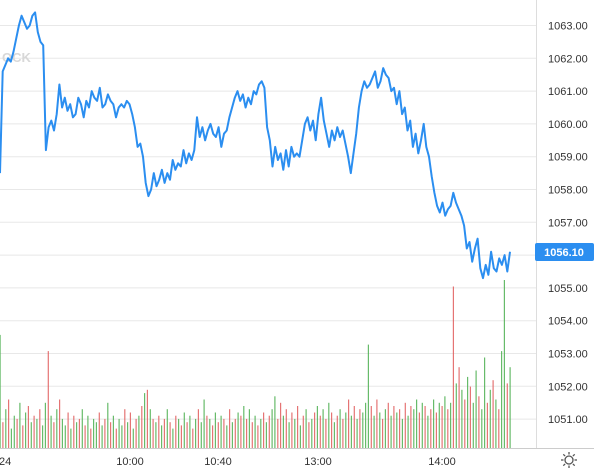 The image size is (594, 471). What do you see at coordinates (569, 460) in the screenshot?
I see `settings-icon` at bounding box center [569, 460].